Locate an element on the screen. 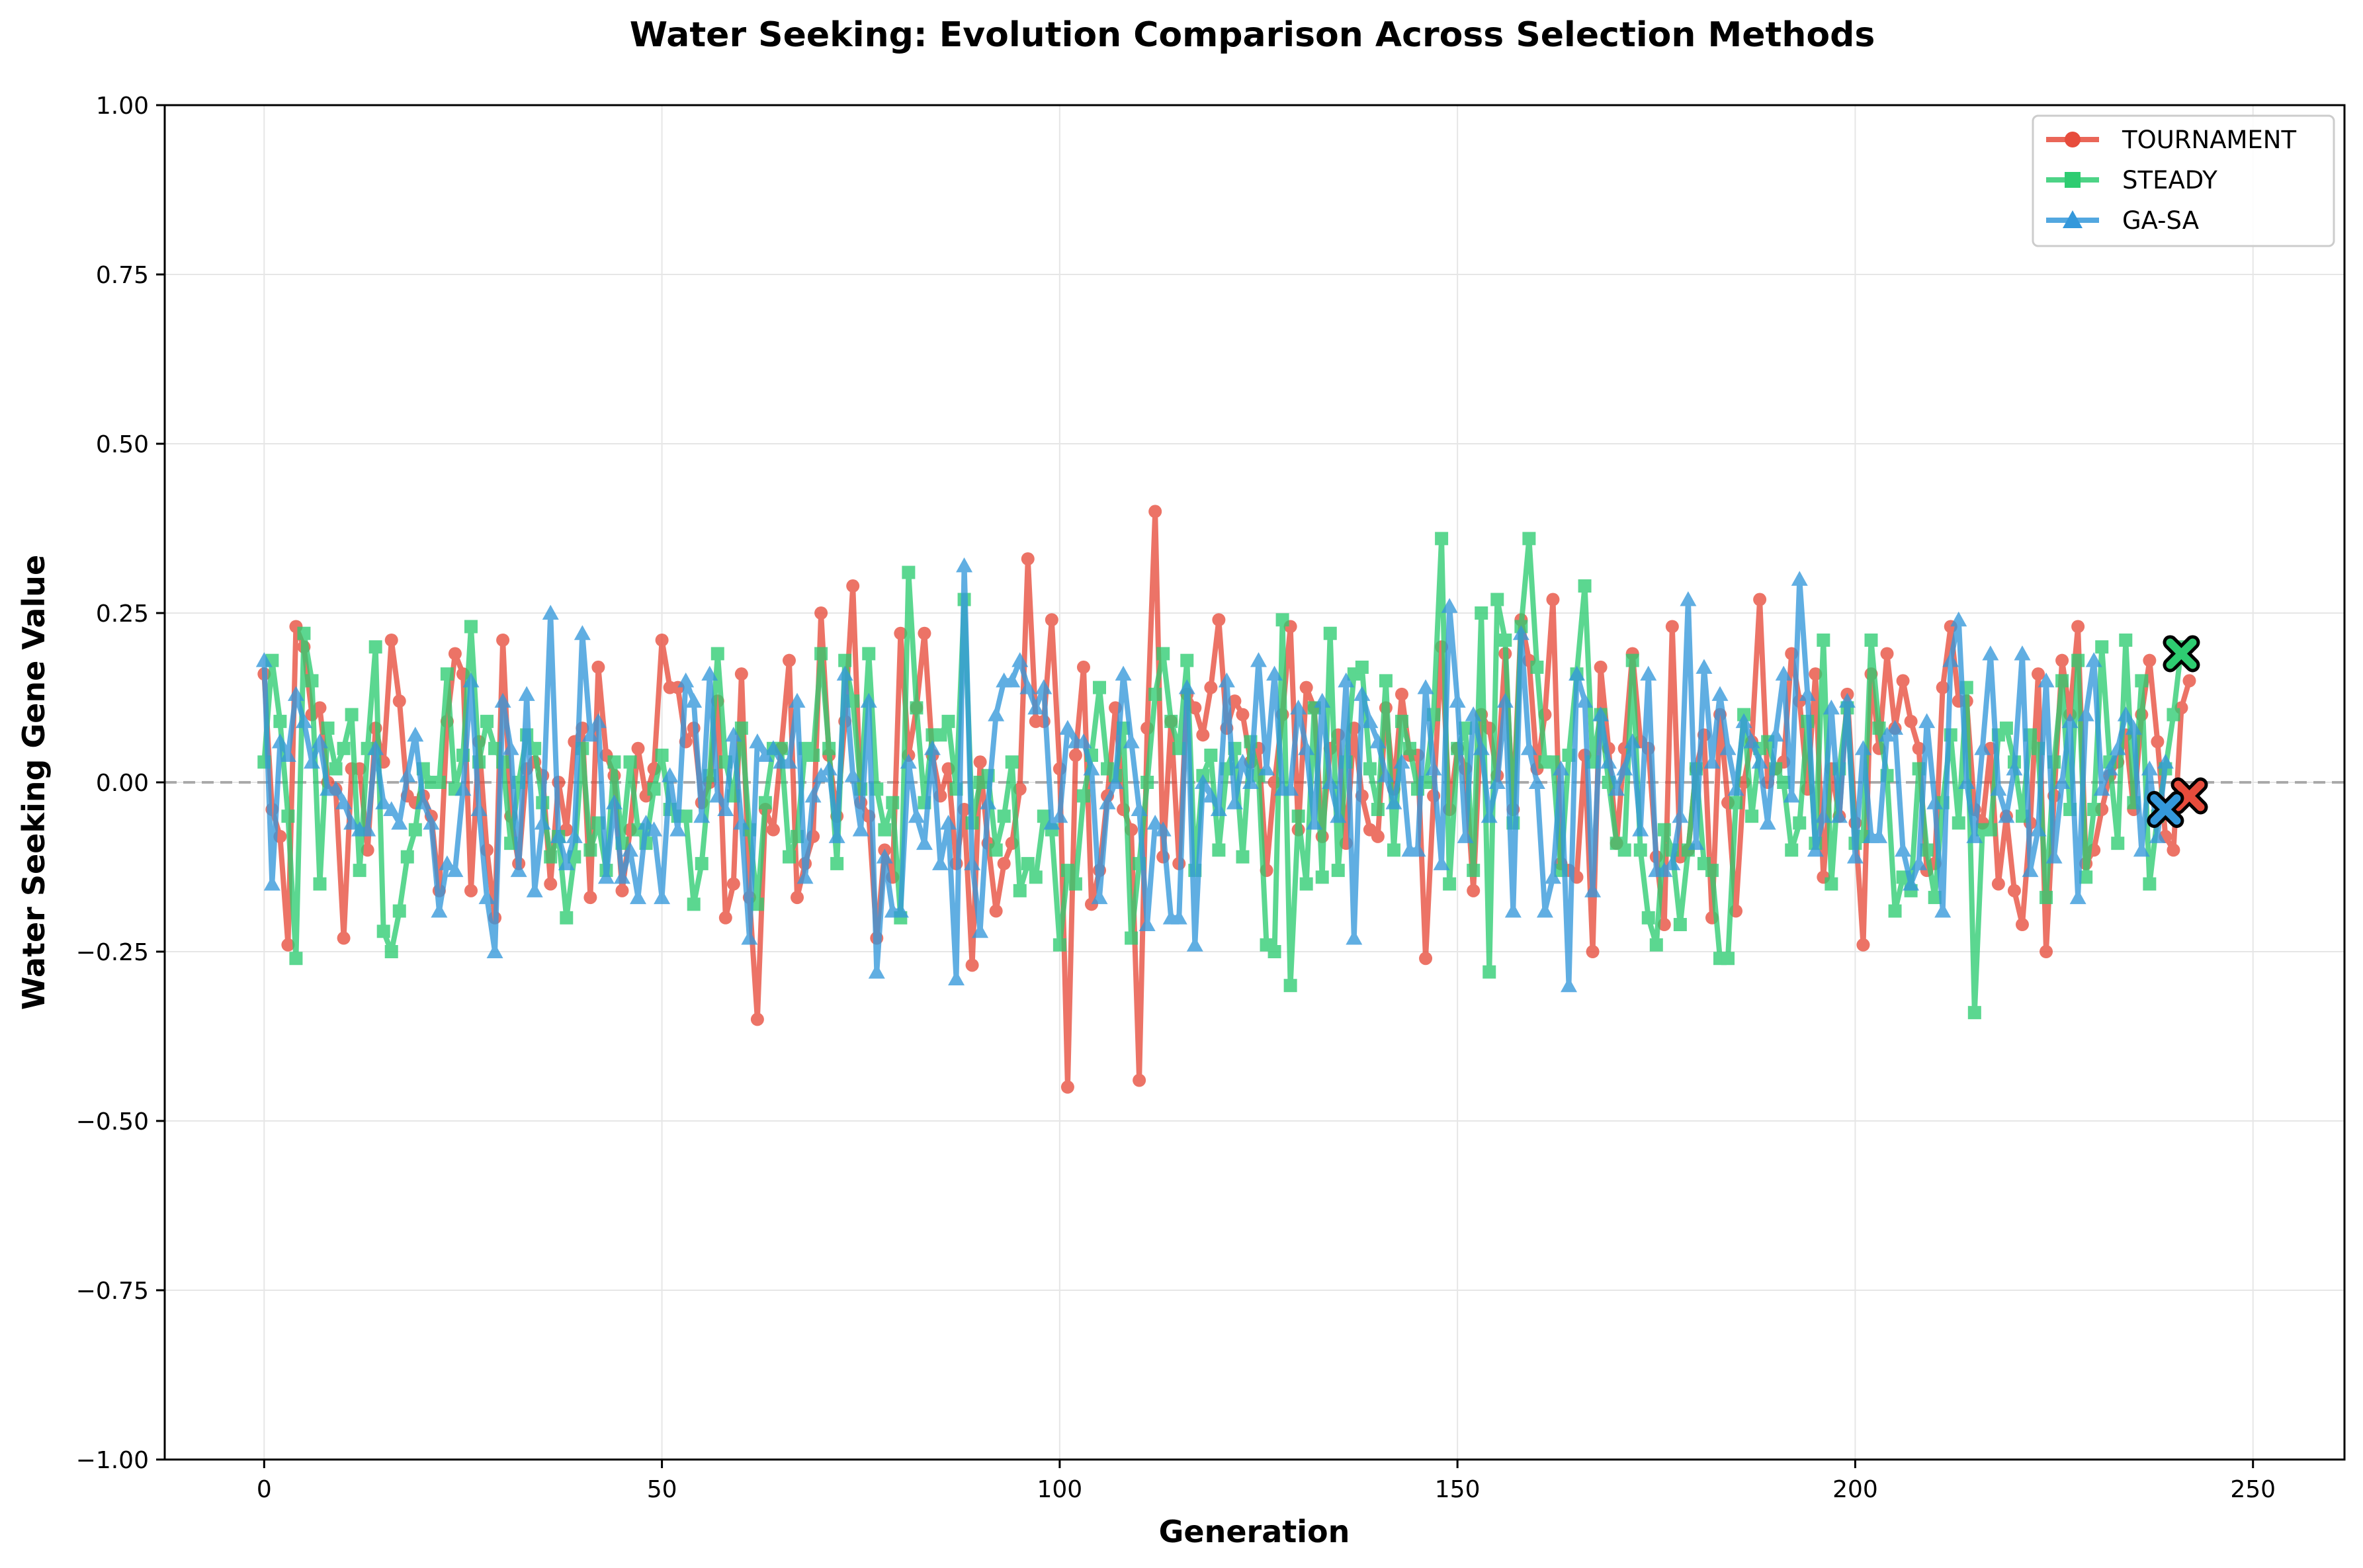 This screenshot has width=2363, height=1568. y-tick-label: 0.25 is located at coordinates (122, 614).